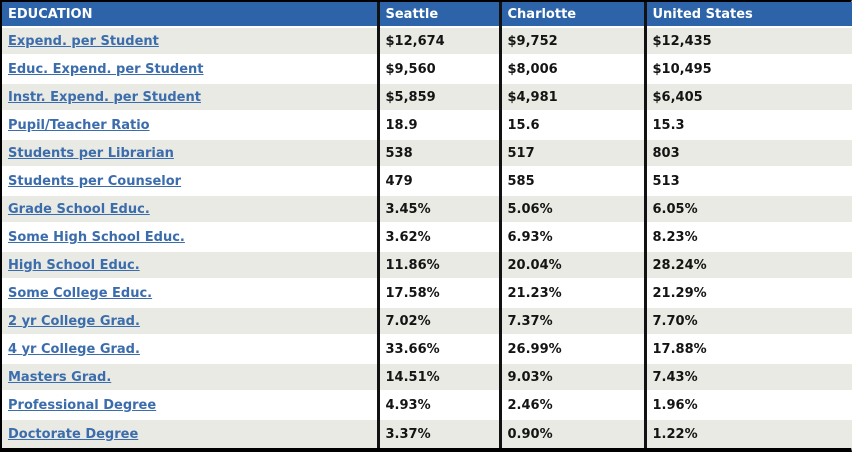 The width and height of the screenshot is (852, 452). I want to click on row-label-link: High School Educ., so click(74, 265).